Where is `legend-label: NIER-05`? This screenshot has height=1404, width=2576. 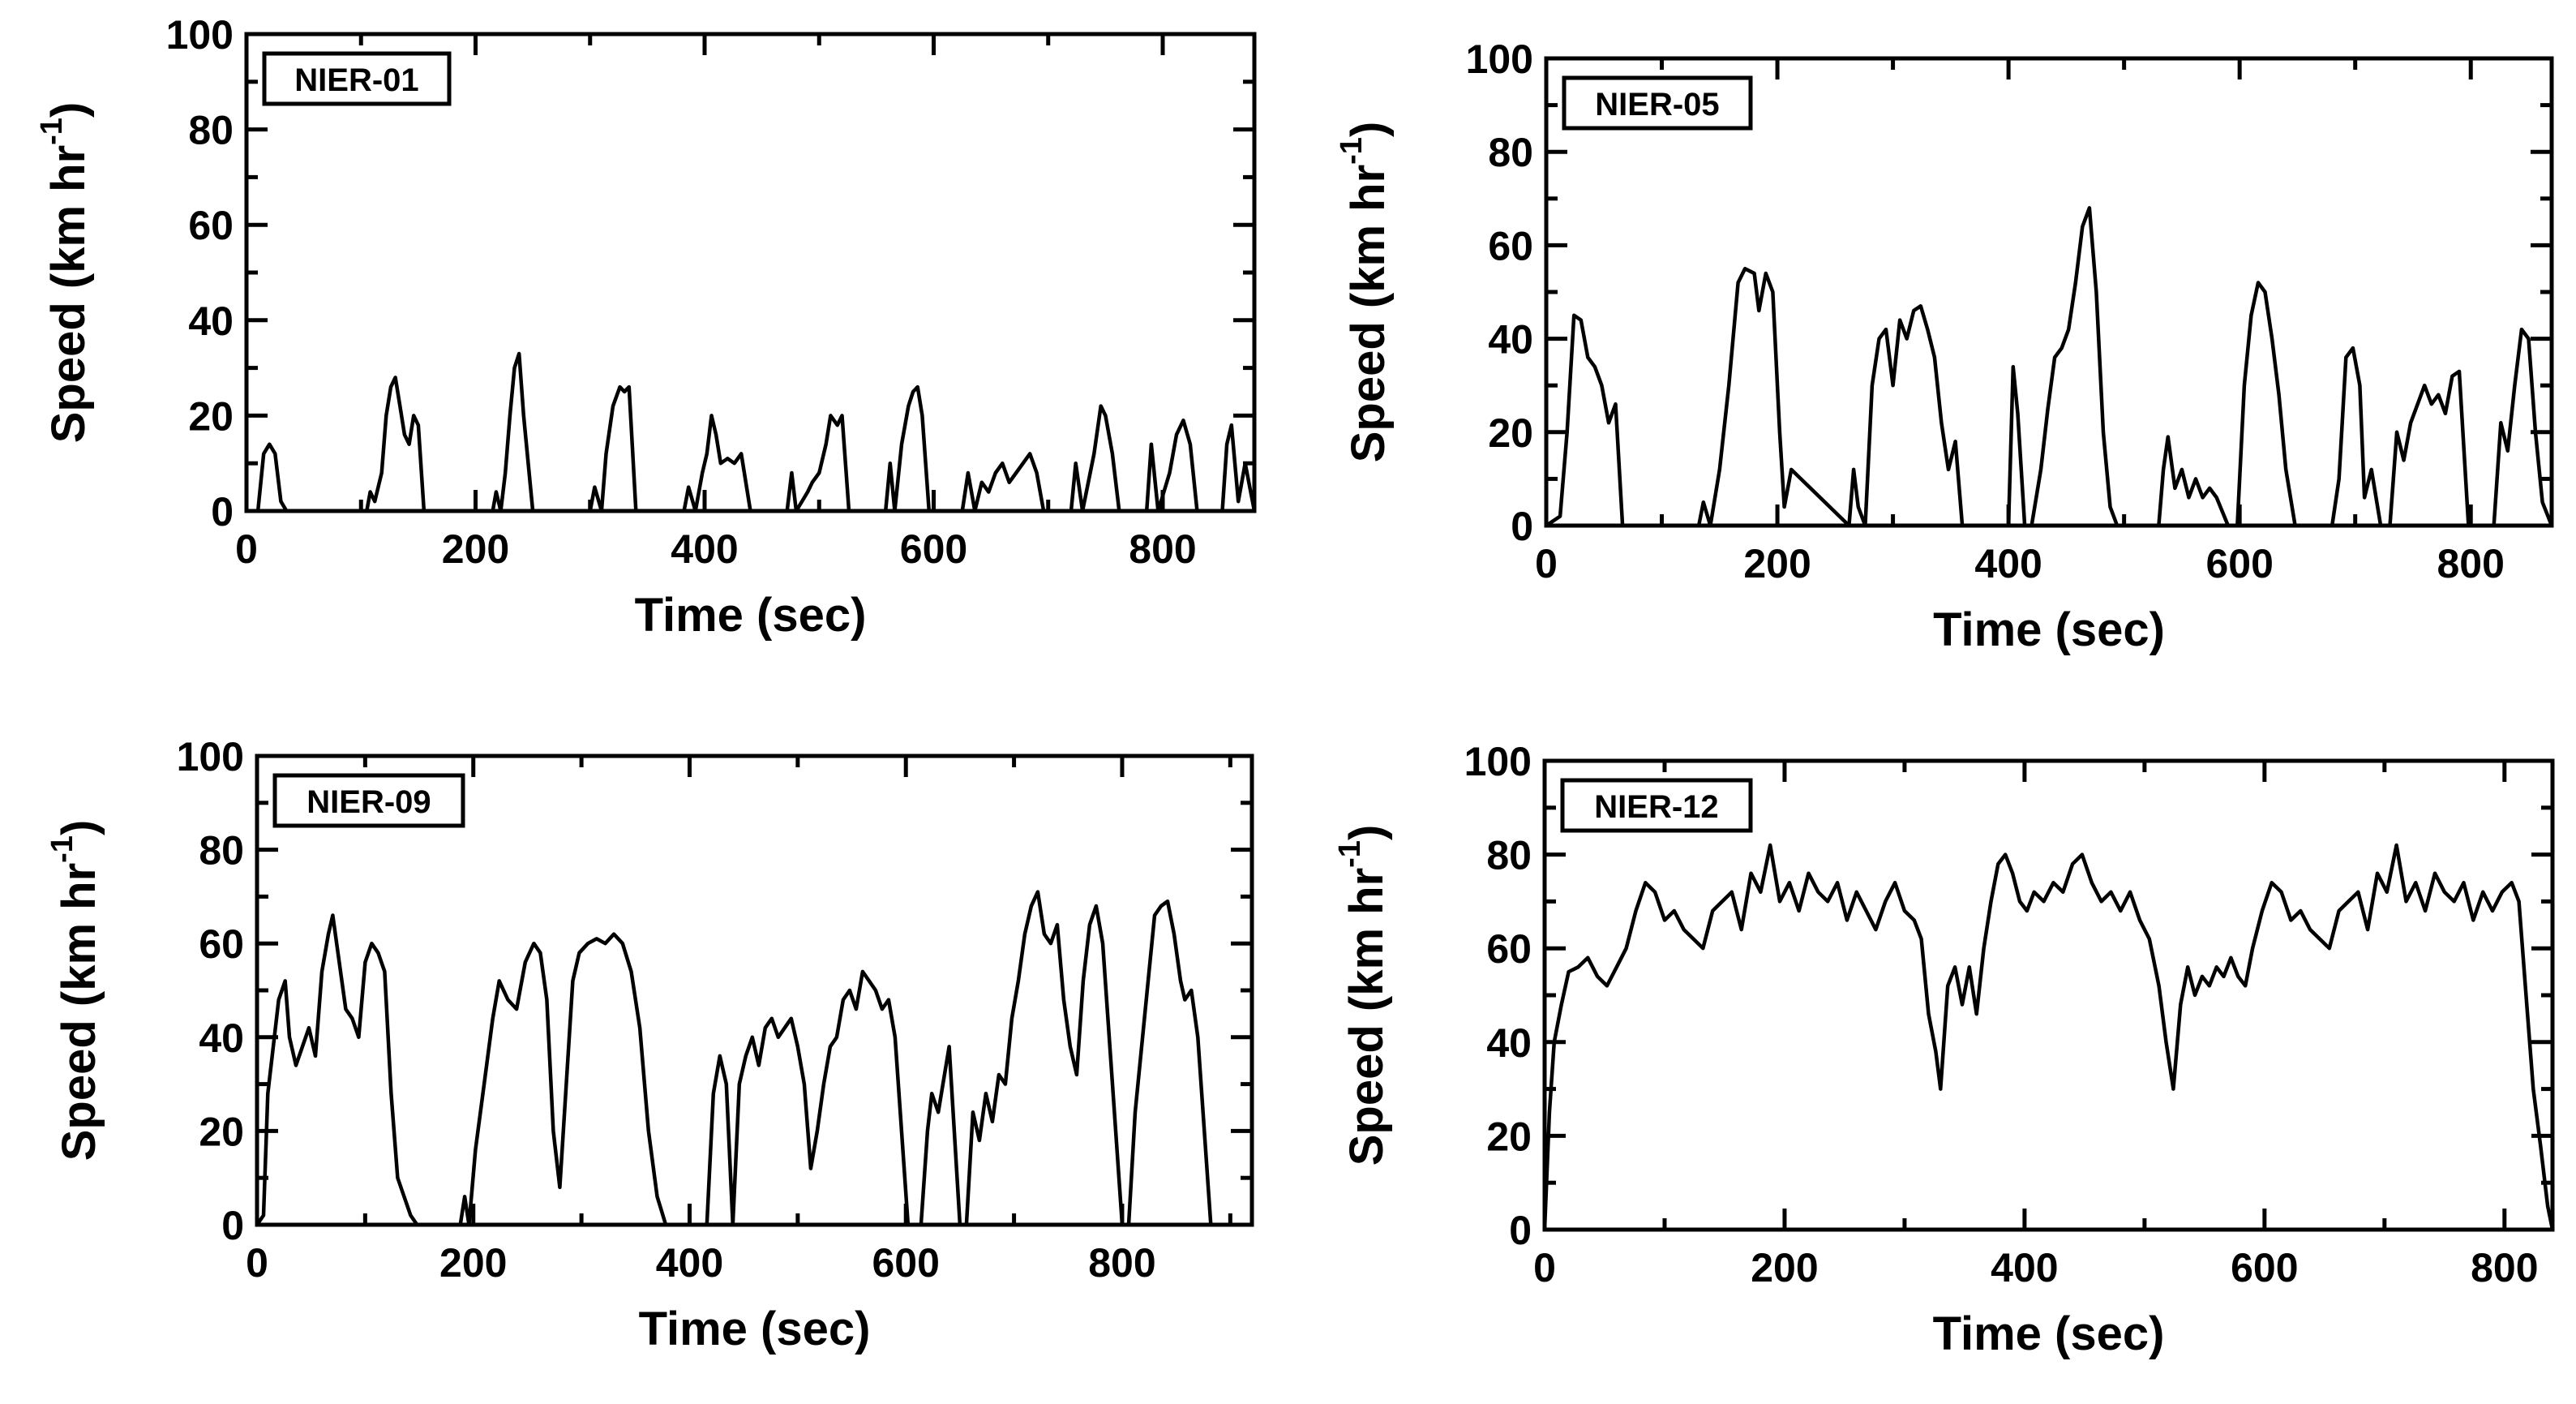
legend-label: NIER-05 is located at coordinates (1657, 105).